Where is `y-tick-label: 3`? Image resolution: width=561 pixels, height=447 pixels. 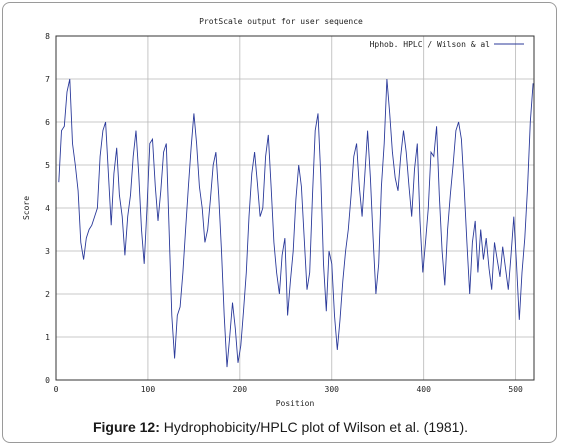 y-tick-label: 3 is located at coordinates (47, 251).